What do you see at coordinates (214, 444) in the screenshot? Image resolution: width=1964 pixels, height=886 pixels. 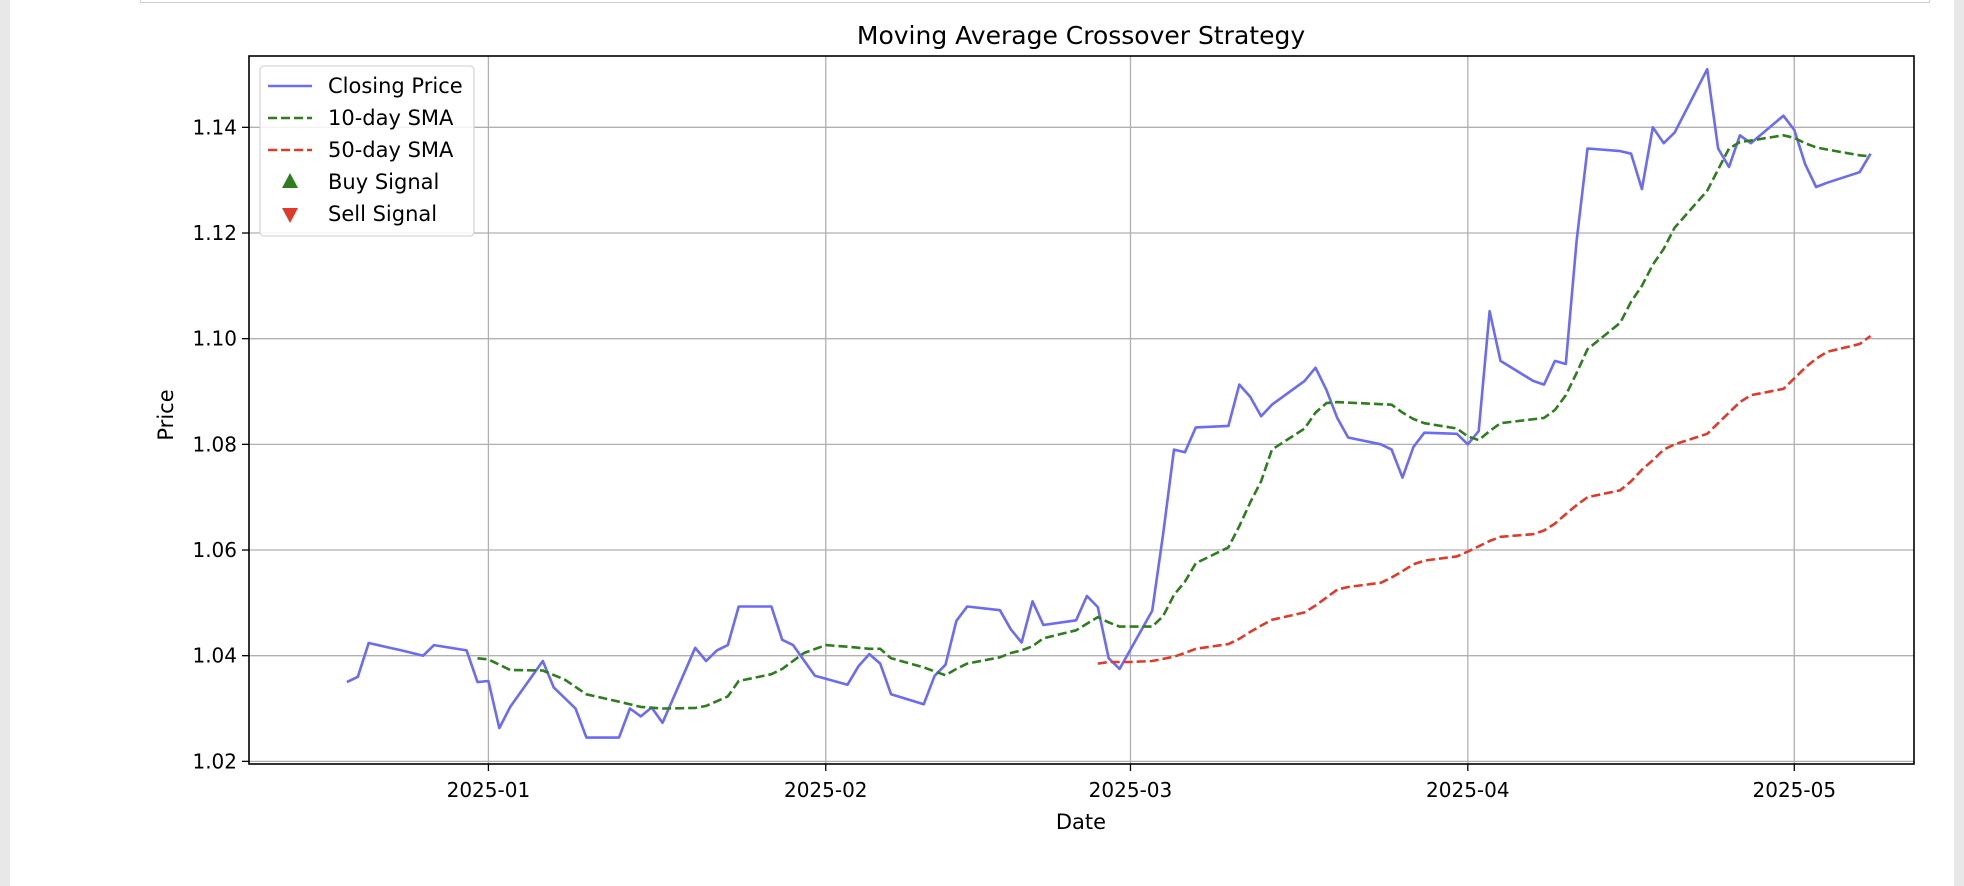 I see `y-tick-label: 1.08` at bounding box center [214, 444].